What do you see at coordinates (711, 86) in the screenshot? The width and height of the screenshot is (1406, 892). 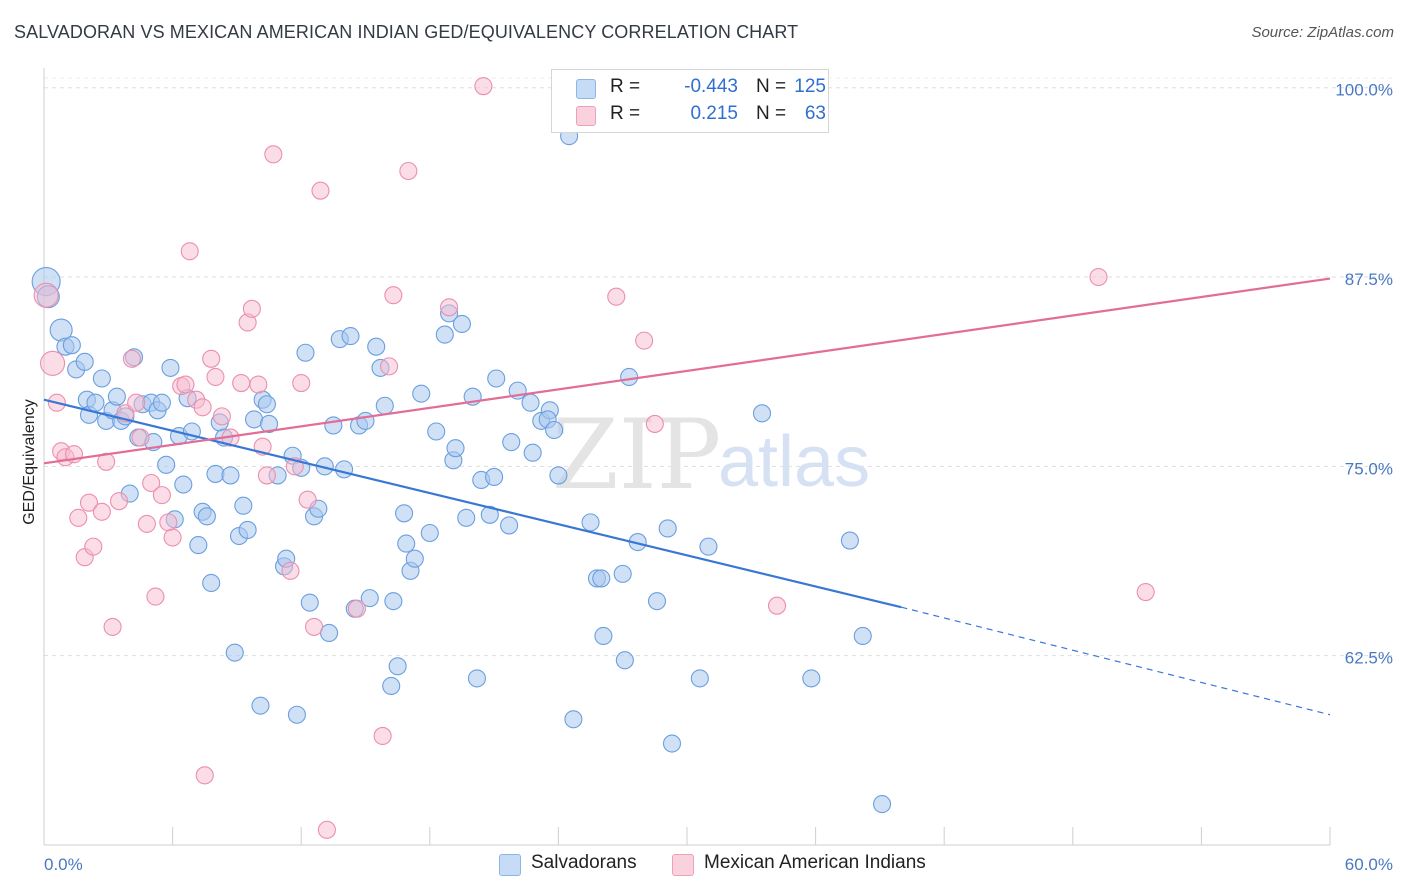 I see `legend-r-value: -0.443` at bounding box center [711, 86].